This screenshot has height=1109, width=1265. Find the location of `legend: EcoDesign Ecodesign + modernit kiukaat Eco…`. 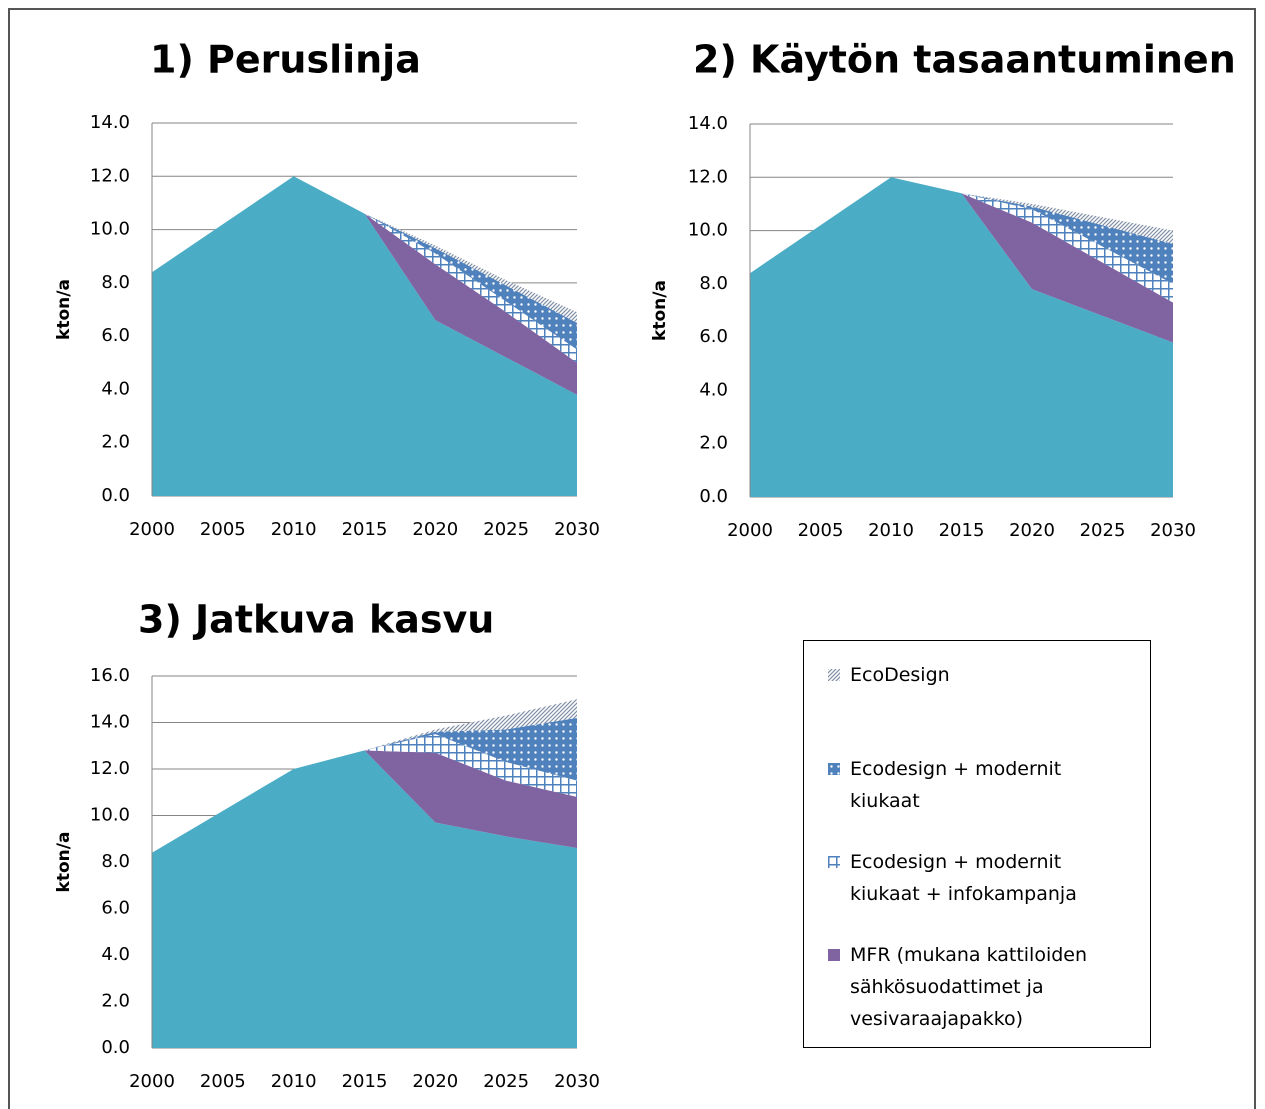

legend: EcoDesign Ecodesign + modernit kiukaat Eco… is located at coordinates (977, 844).